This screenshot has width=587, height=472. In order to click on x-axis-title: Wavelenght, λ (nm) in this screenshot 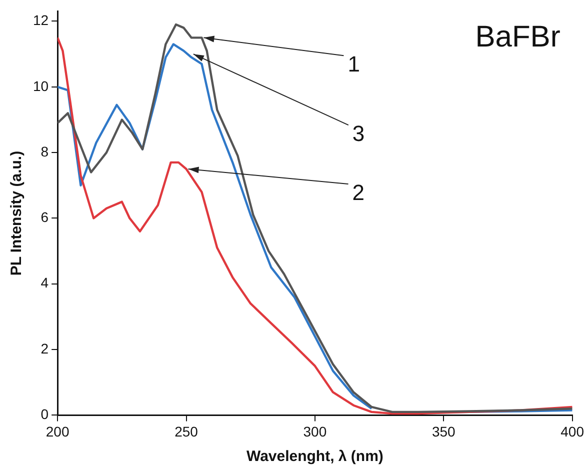, I will do `click(315, 457)`.